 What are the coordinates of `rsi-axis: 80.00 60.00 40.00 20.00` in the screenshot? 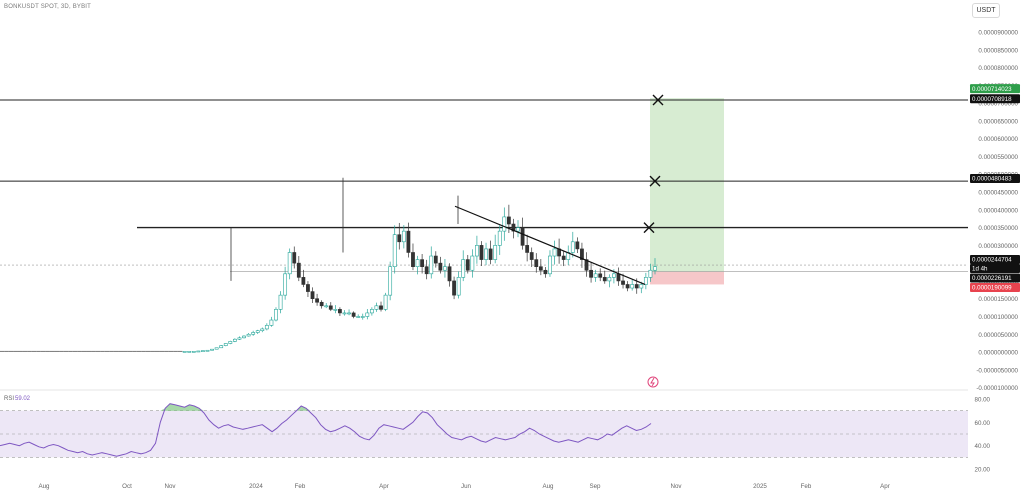 It's located at (983, 435).